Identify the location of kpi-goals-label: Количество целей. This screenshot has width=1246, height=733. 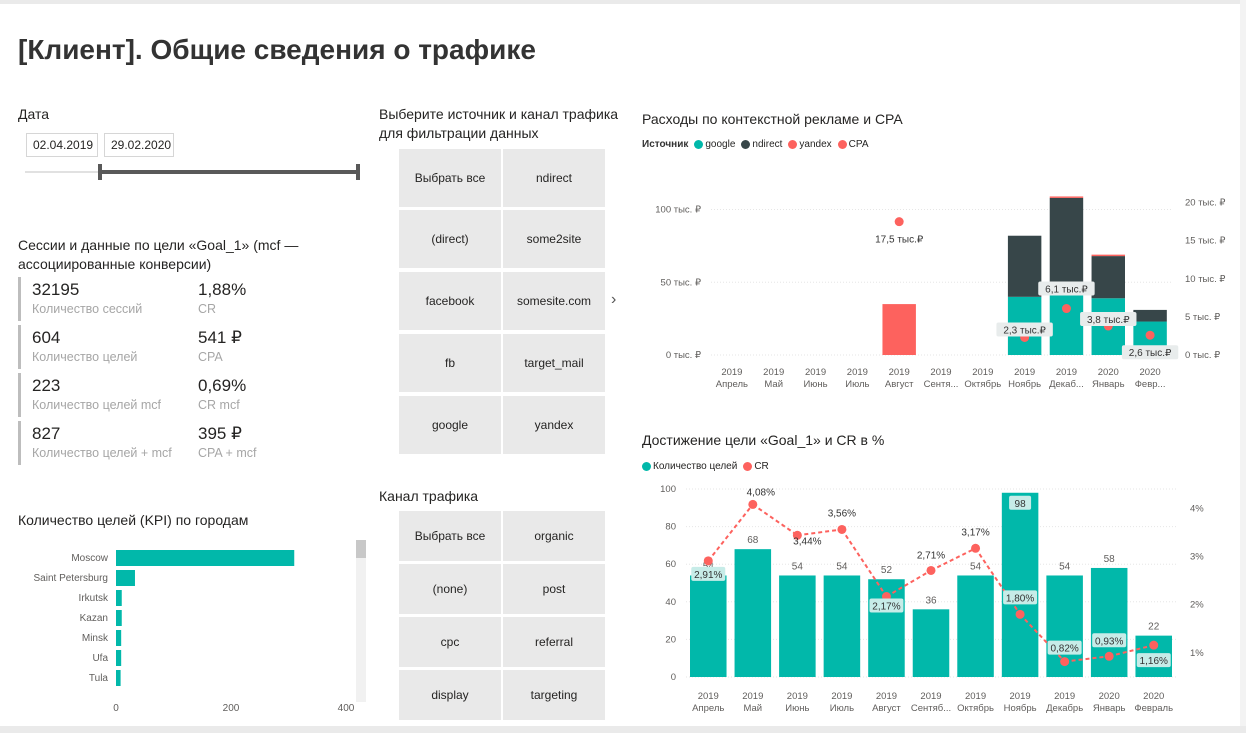
(85, 357).